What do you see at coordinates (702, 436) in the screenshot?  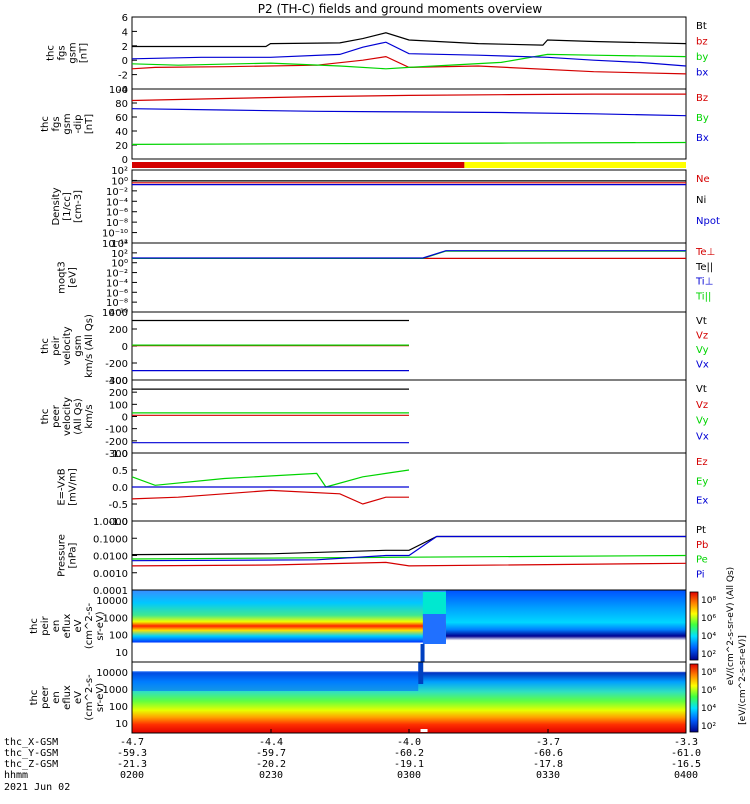 I see `legend-label: Vx` at bounding box center [702, 436].